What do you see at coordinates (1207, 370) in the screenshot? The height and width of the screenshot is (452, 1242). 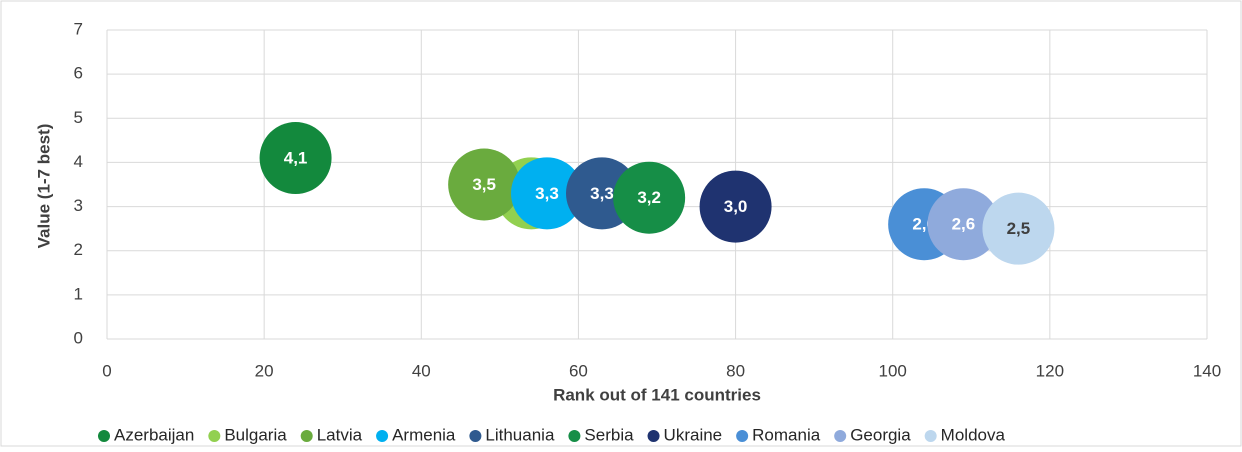 I see `x-tick-label: 140` at bounding box center [1207, 370].